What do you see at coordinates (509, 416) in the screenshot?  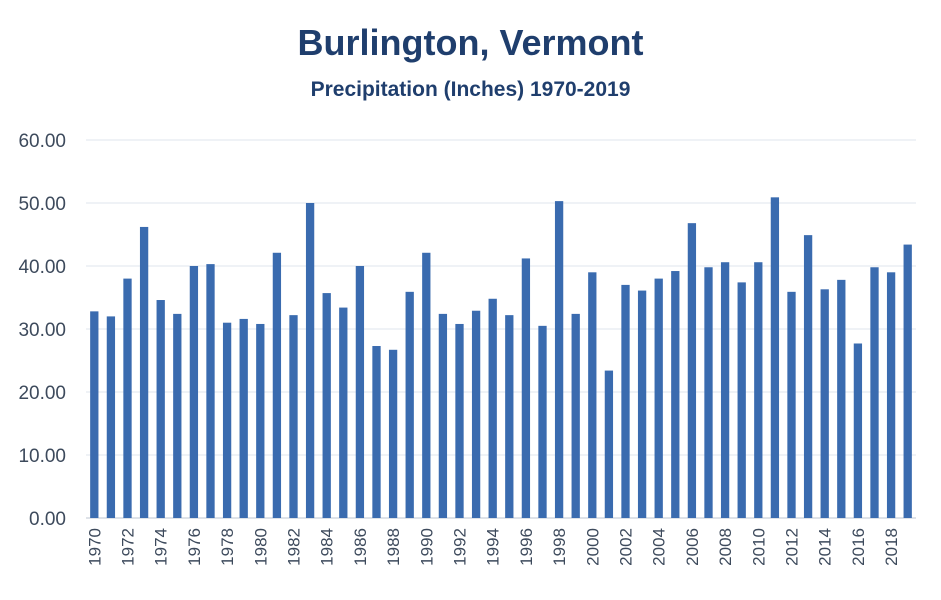 I see `bar-1995` at bounding box center [509, 416].